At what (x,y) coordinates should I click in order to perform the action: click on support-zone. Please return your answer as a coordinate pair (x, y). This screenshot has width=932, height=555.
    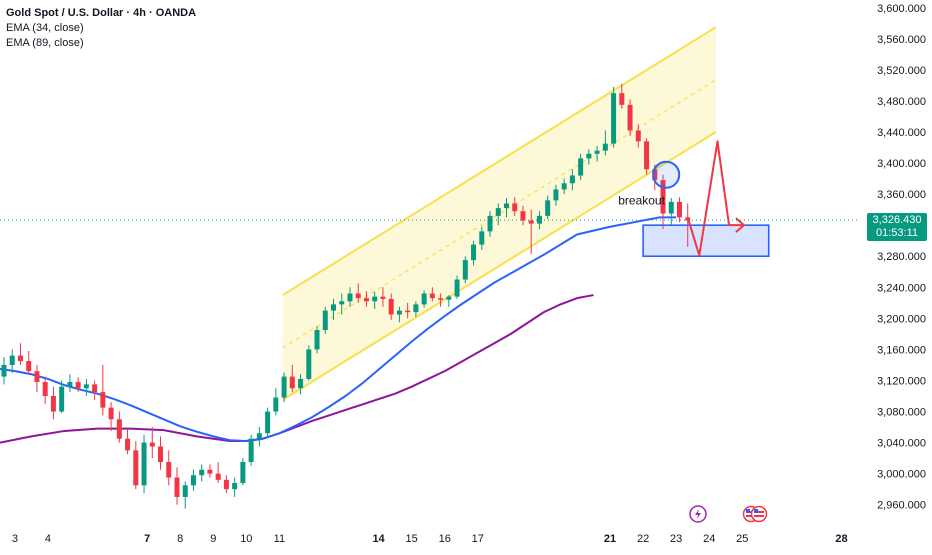
    Looking at the image, I should click on (706, 241).